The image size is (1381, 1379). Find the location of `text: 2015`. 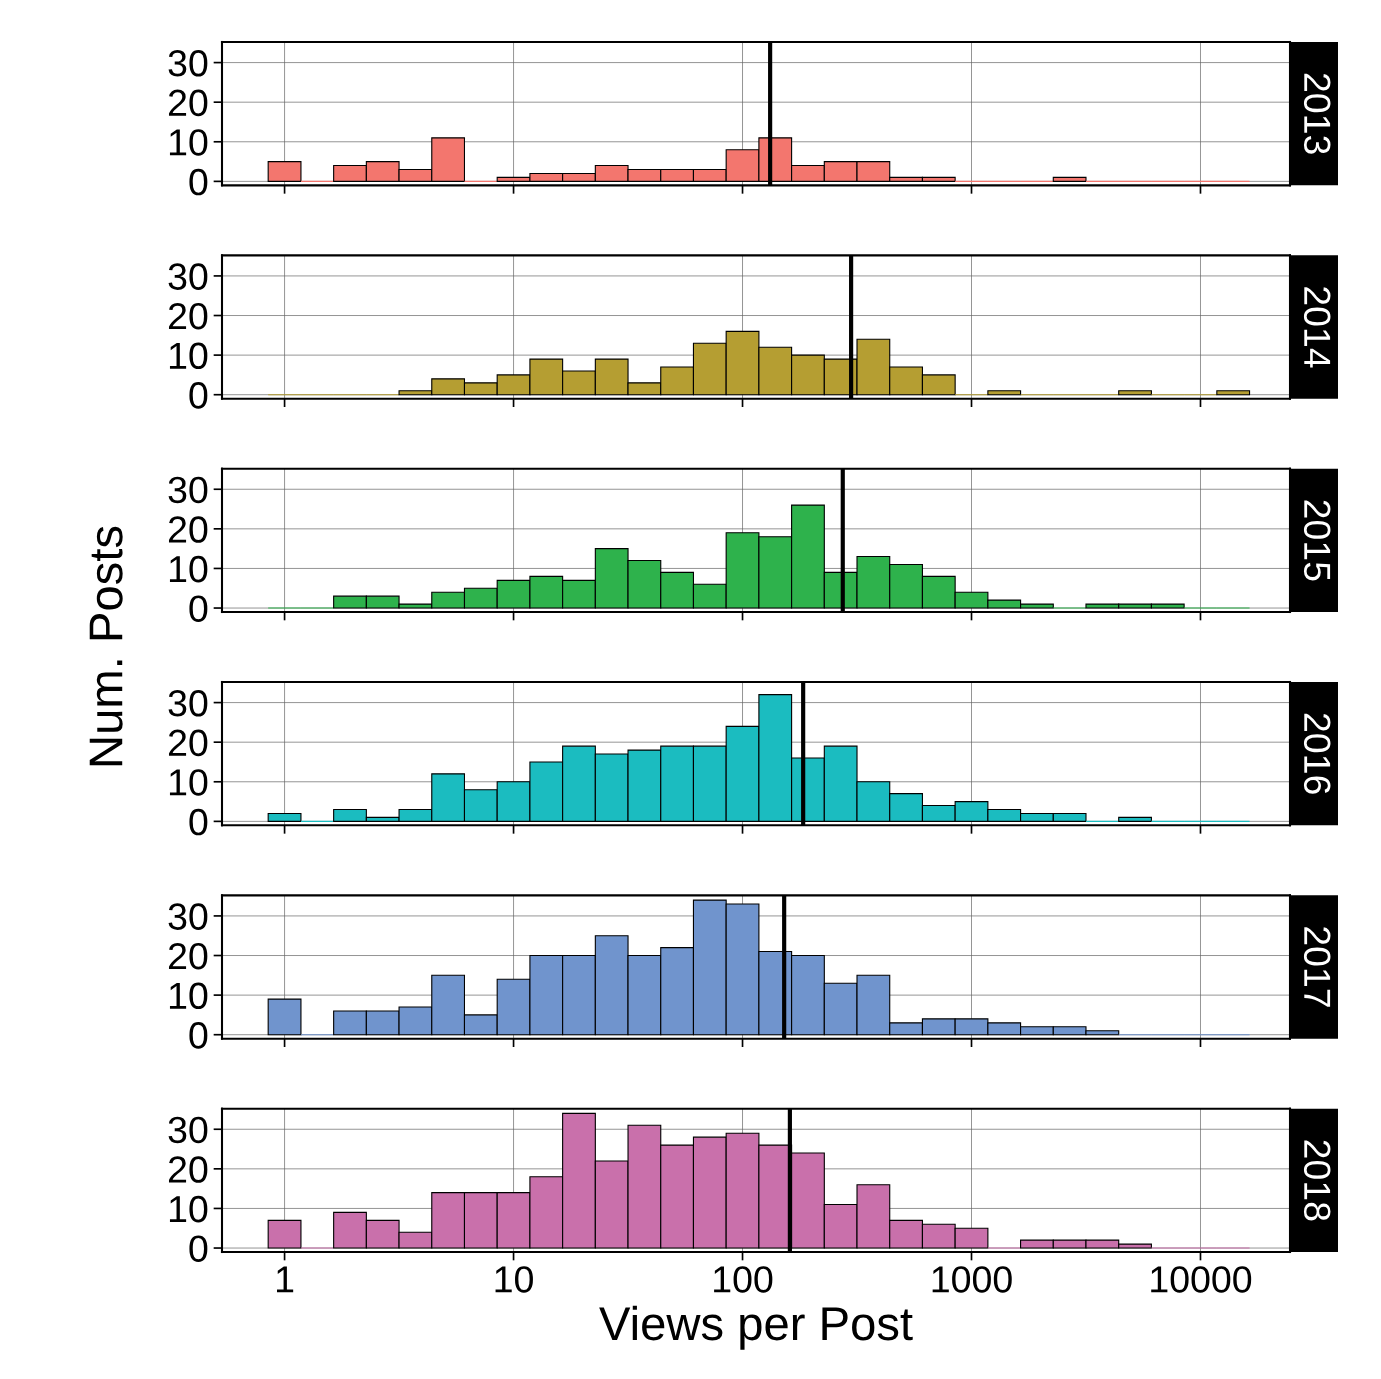

text: 2015 is located at coordinates (1317, 540).